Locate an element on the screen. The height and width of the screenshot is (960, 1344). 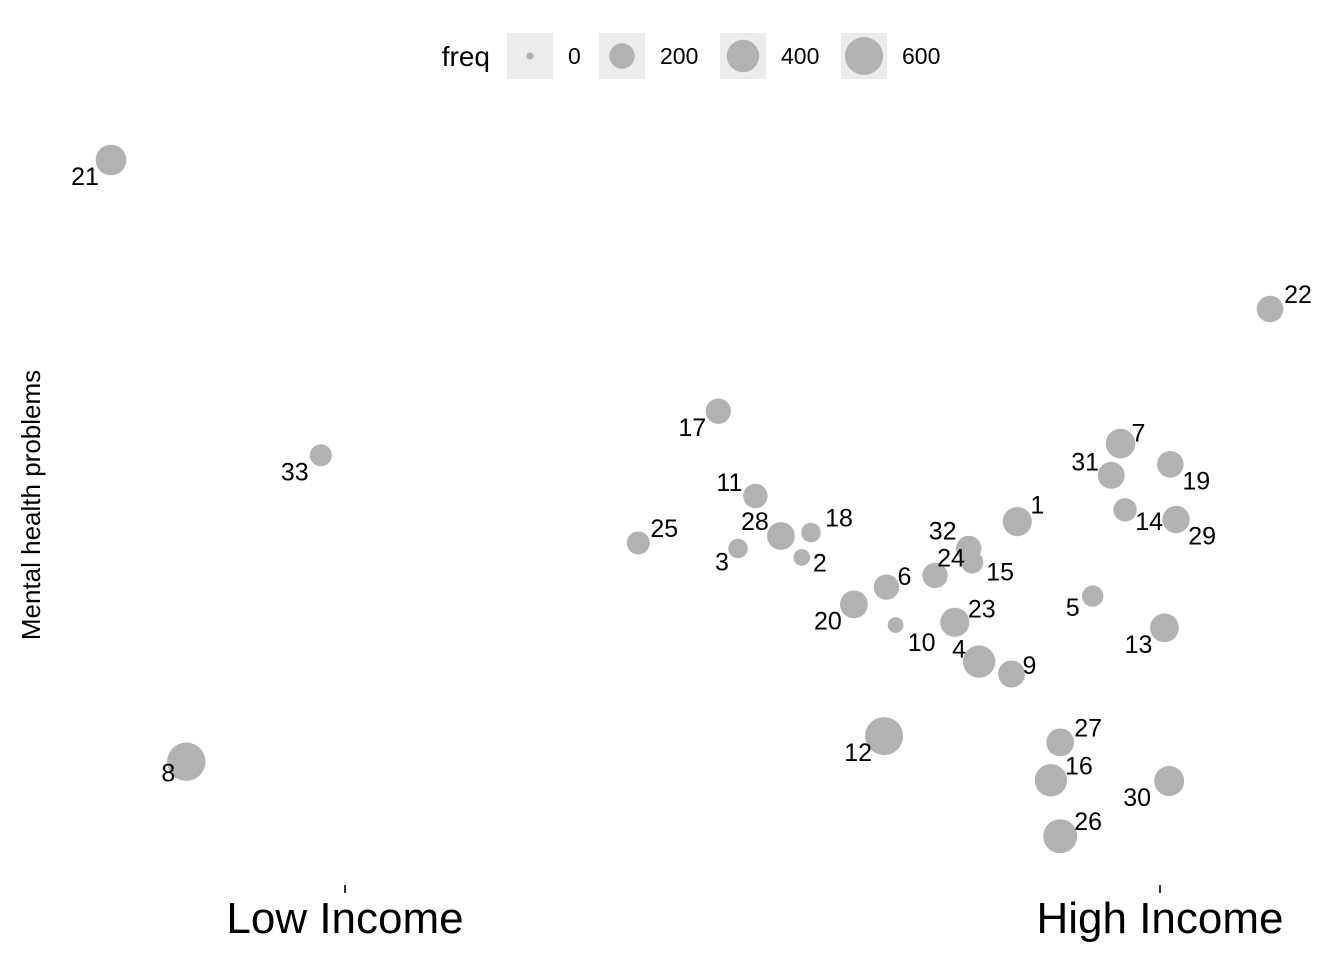
x-axis: Low Income High Income is located at coordinates (755, 914).